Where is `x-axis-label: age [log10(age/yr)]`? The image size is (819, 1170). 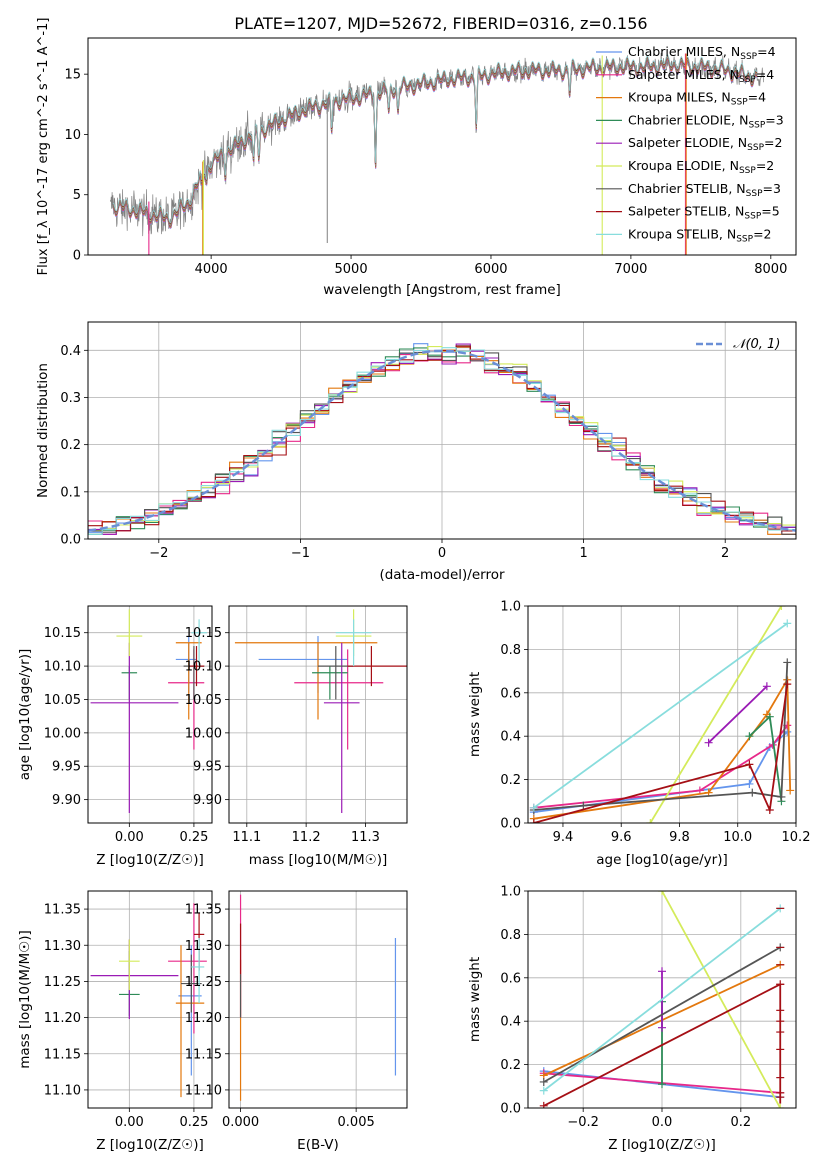
x-axis-label: age [log10(age/yr)] is located at coordinates (662, 860).